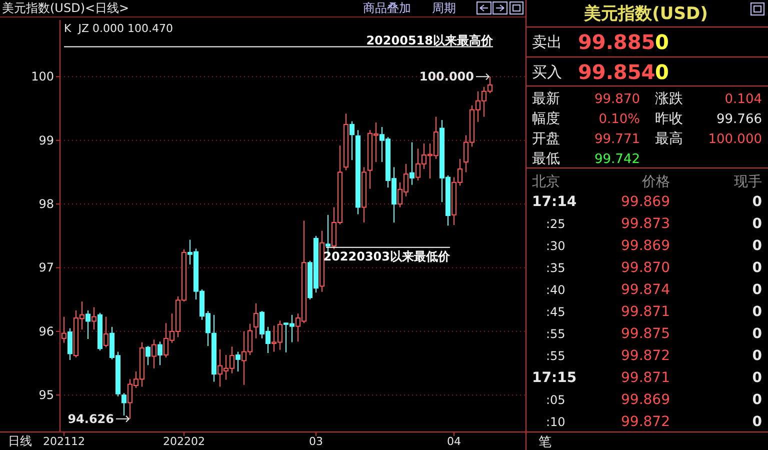  What do you see at coordinates (91, 419) in the screenshot?
I see `annotation: 94.626` at bounding box center [91, 419].